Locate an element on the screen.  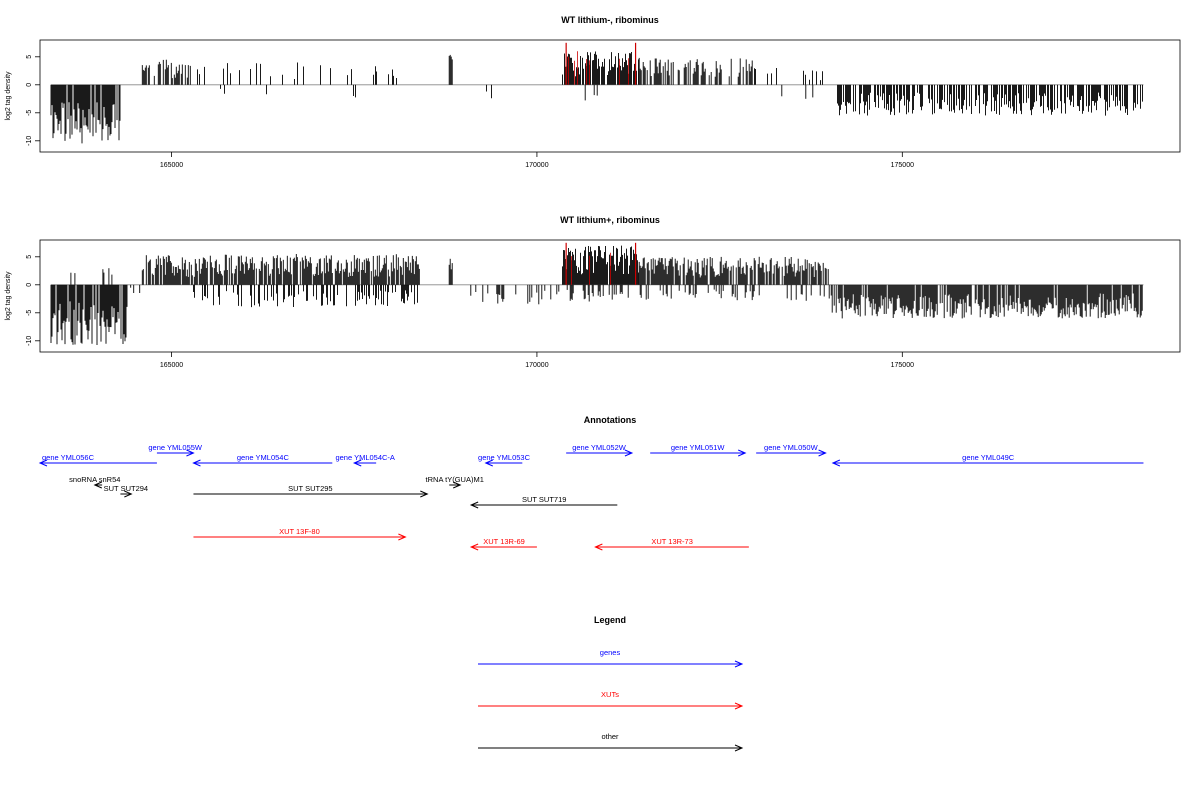
annotation-label: tRNA tY(GUA)M1 is located at coordinates (455, 479).